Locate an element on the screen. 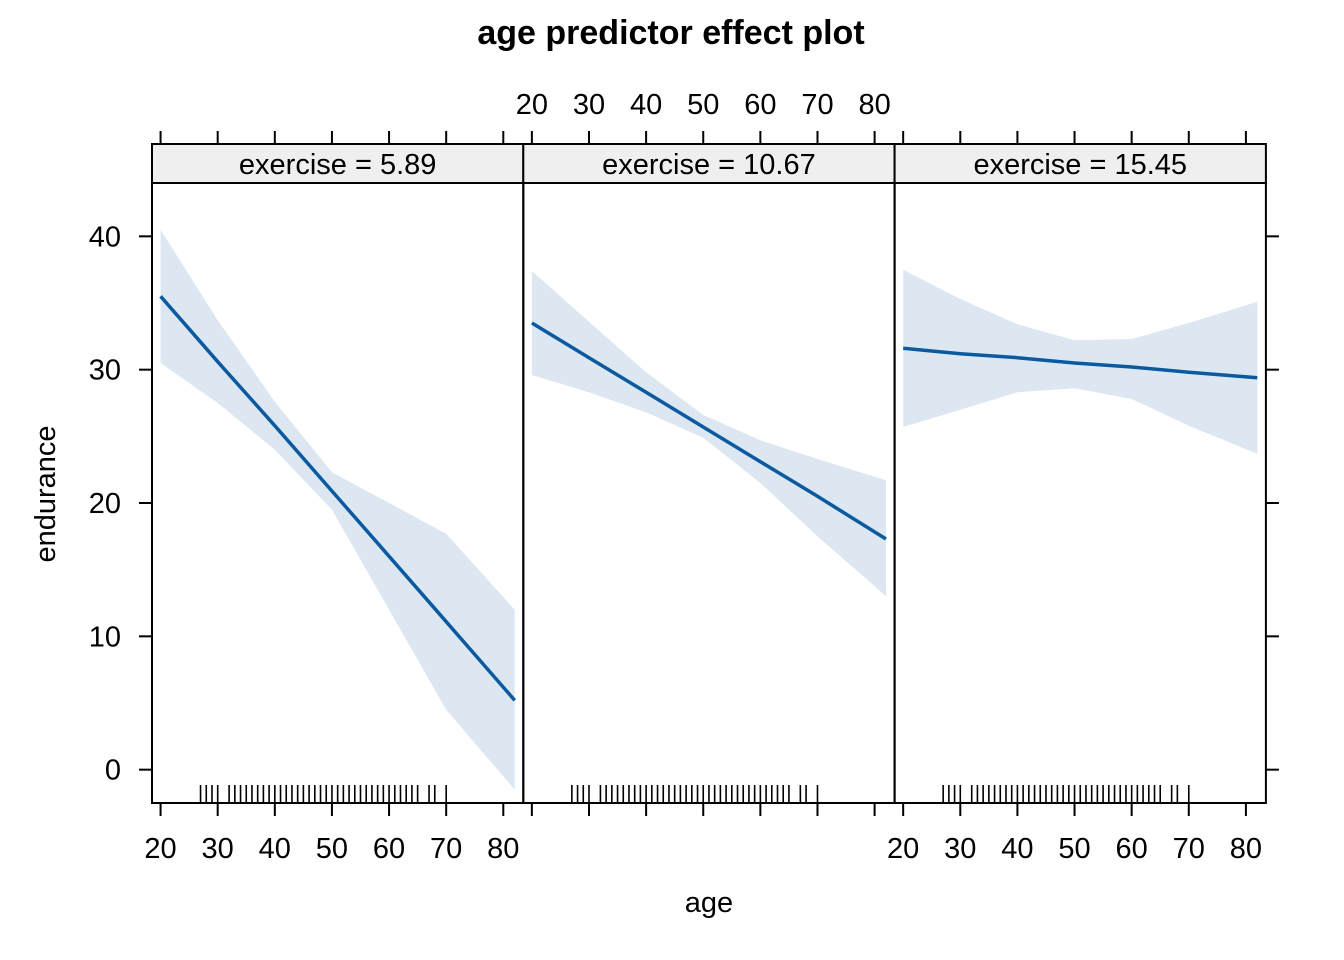 This screenshot has width=1344, height=960. x-tick-label-top: 80 is located at coordinates (874, 105).